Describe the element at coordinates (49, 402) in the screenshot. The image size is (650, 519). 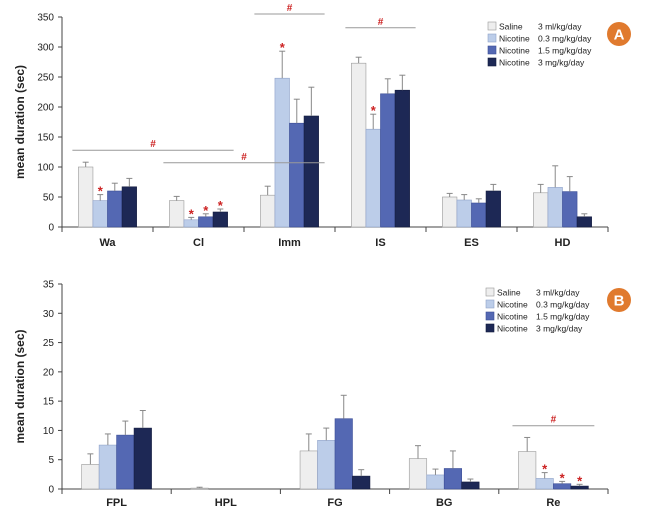
I see `y-tick-label: 15` at that location.